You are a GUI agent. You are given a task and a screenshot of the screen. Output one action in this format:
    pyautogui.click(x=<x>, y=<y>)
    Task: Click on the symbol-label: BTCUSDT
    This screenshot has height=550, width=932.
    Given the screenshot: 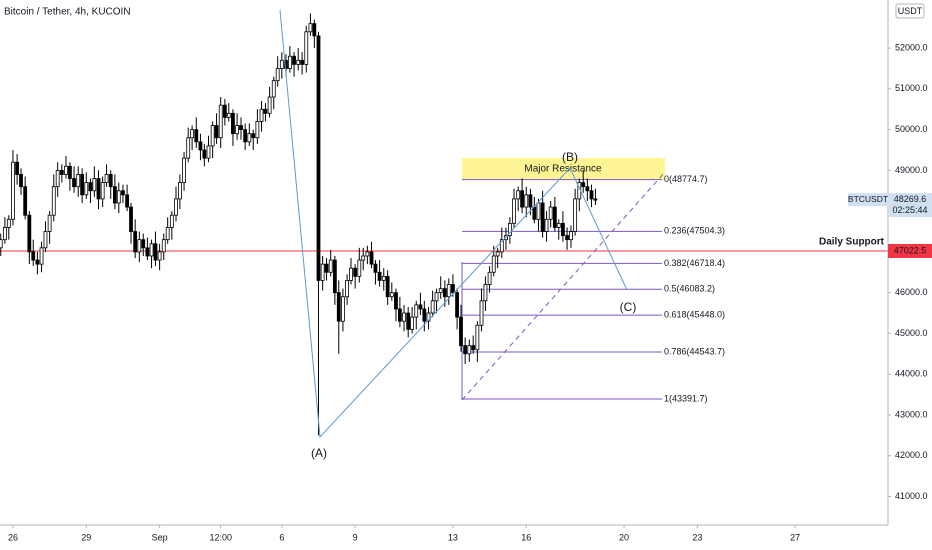 What is the action you would take?
    pyautogui.click(x=868, y=199)
    